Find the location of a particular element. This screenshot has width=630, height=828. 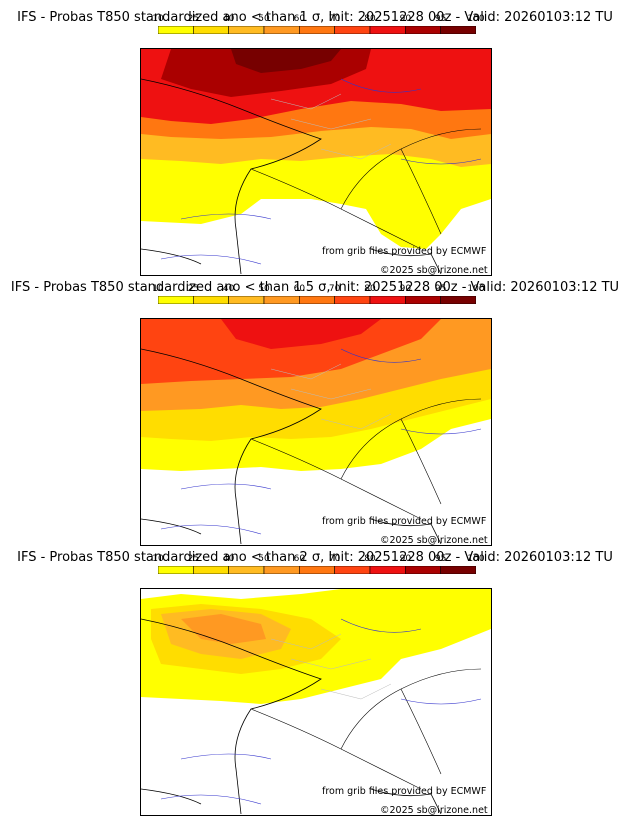

prob-80-area is located at coordinates (301, 334).